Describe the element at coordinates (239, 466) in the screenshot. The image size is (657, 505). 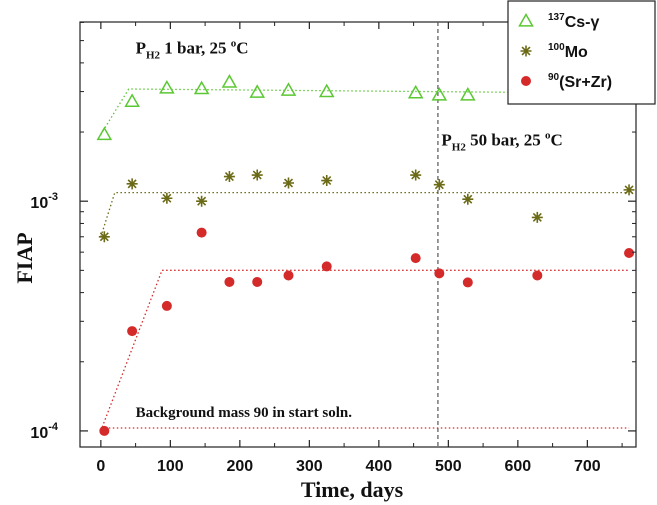
I see `x-tick-label: 200` at that location.